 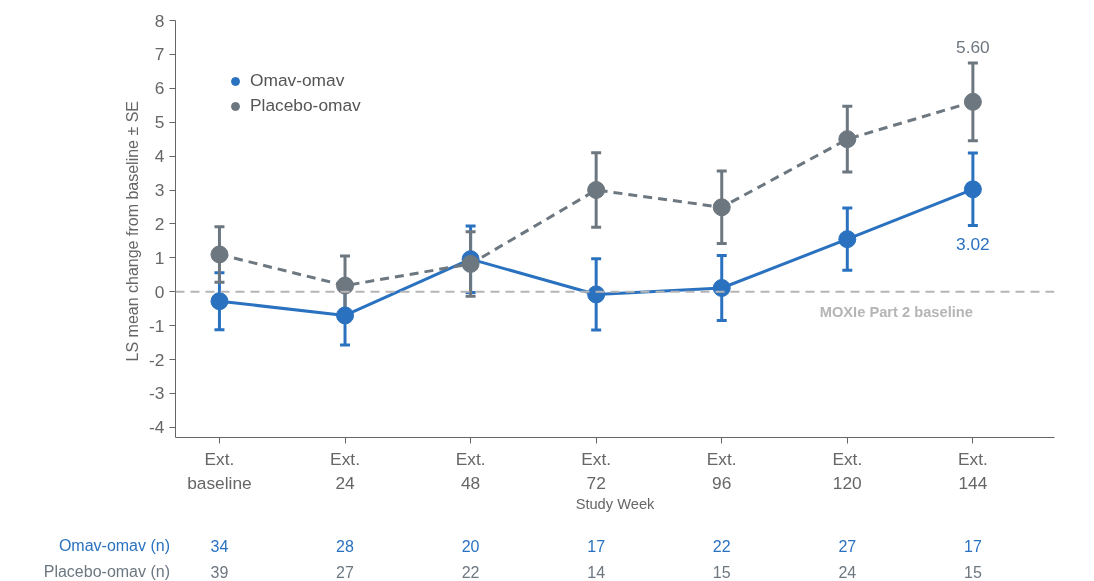 What do you see at coordinates (219, 470) in the screenshot?
I see `x-tick-label: Ext. baseline` at bounding box center [219, 470].